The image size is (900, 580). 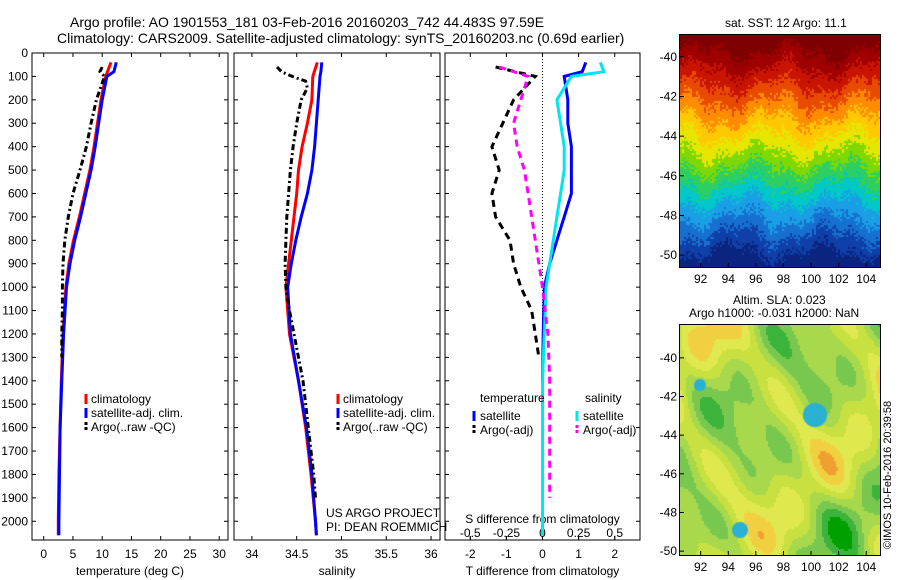 What do you see at coordinates (14, 428) in the screenshot?
I see `depth-tick-label: 1600` at bounding box center [14, 428].